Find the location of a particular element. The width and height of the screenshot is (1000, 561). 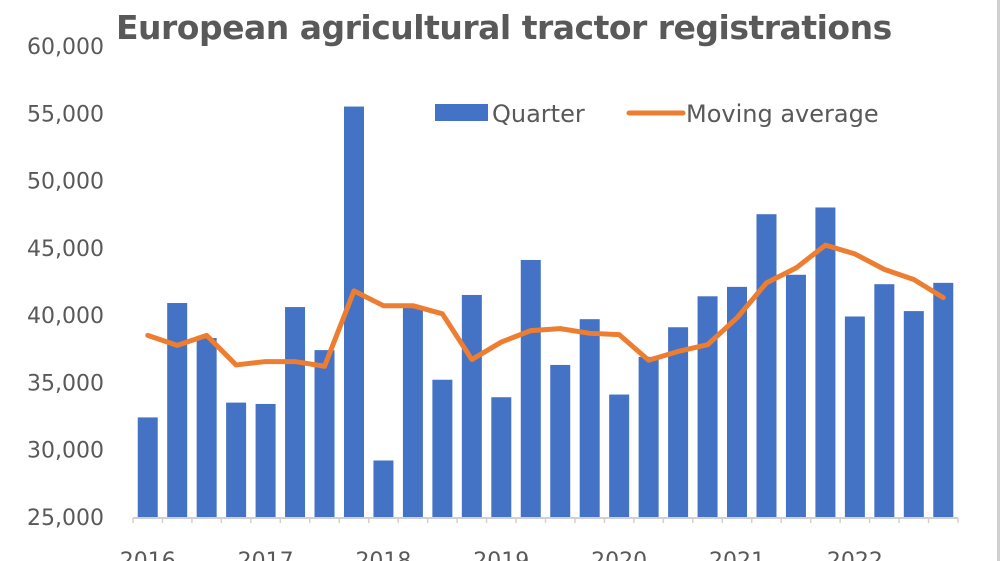

x-tick-label: 2018 is located at coordinates (383, 555).